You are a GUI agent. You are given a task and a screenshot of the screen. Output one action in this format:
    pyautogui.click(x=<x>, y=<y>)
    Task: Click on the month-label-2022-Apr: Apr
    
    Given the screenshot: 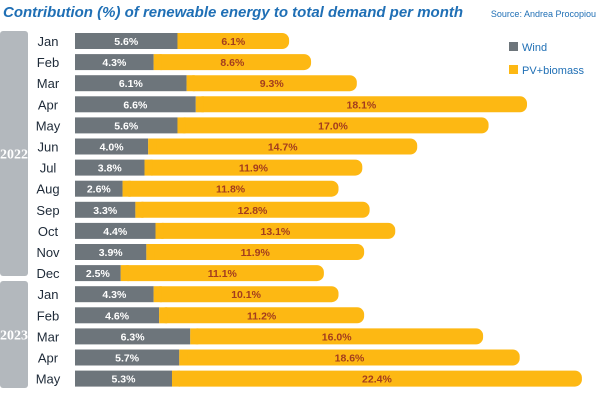 What is the action you would take?
    pyautogui.click(x=48, y=104)
    